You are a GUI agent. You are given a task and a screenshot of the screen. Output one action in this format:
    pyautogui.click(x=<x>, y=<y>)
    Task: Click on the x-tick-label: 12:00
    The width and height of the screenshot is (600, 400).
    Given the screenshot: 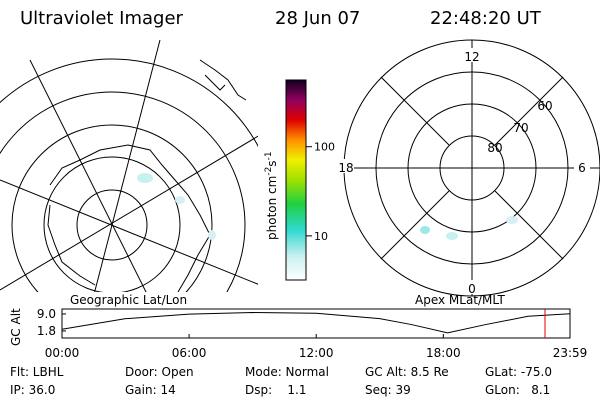 What is the action you would take?
    pyautogui.click(x=316, y=353)
    